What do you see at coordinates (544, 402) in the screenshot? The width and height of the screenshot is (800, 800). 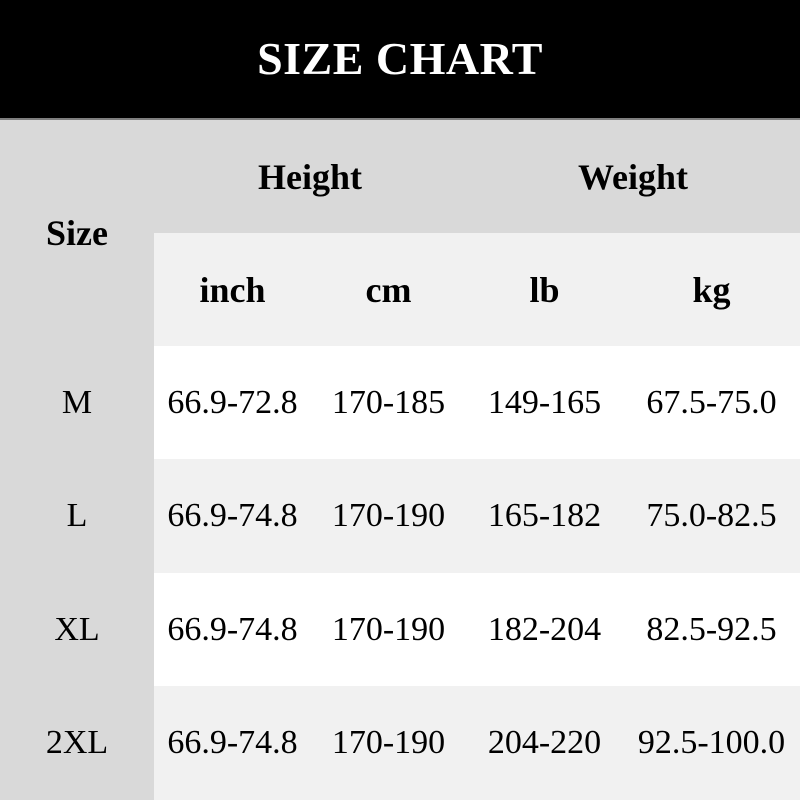 I see `cell-m-weight-lb: 149-165` at bounding box center [544, 402].